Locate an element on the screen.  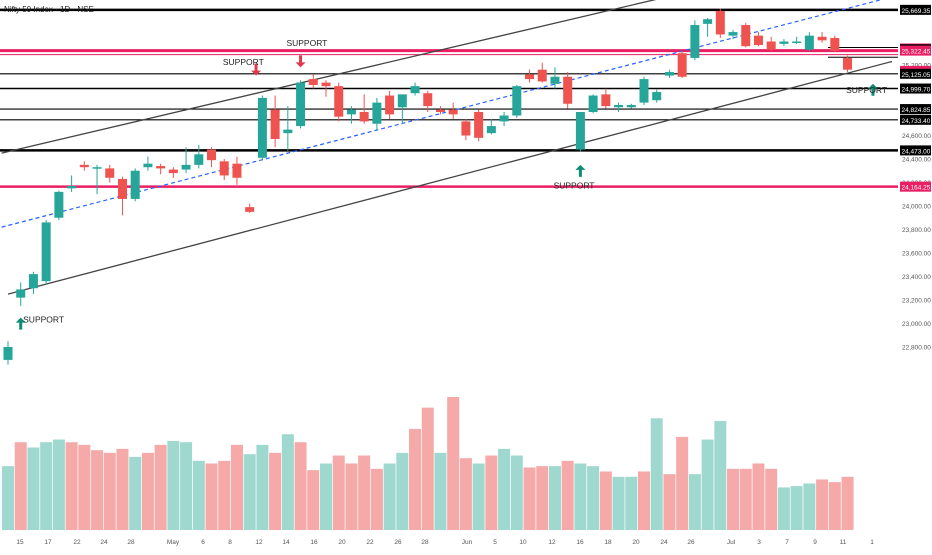
x-axis-label: 28 is located at coordinates (131, 542).